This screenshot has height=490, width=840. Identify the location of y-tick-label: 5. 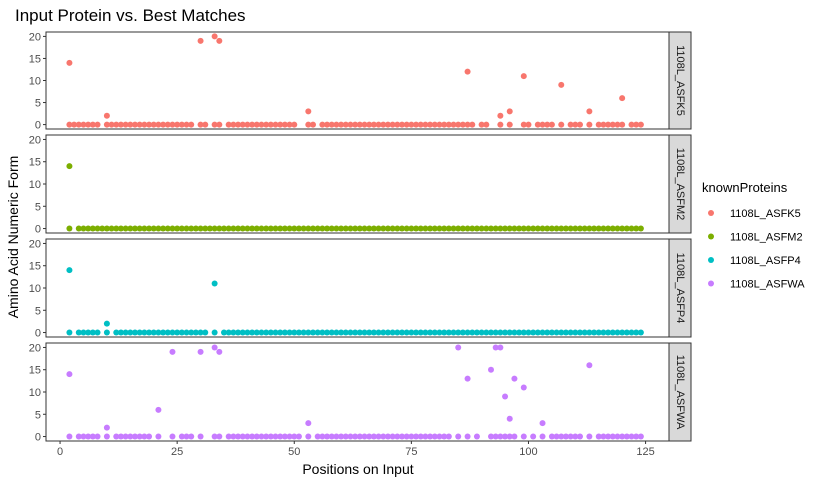
(38, 104).